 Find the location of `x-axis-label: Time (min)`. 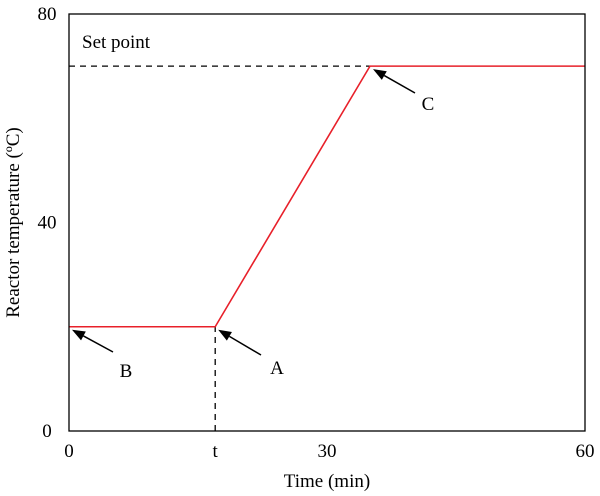

x-axis-label: Time (min) is located at coordinates (327, 481).